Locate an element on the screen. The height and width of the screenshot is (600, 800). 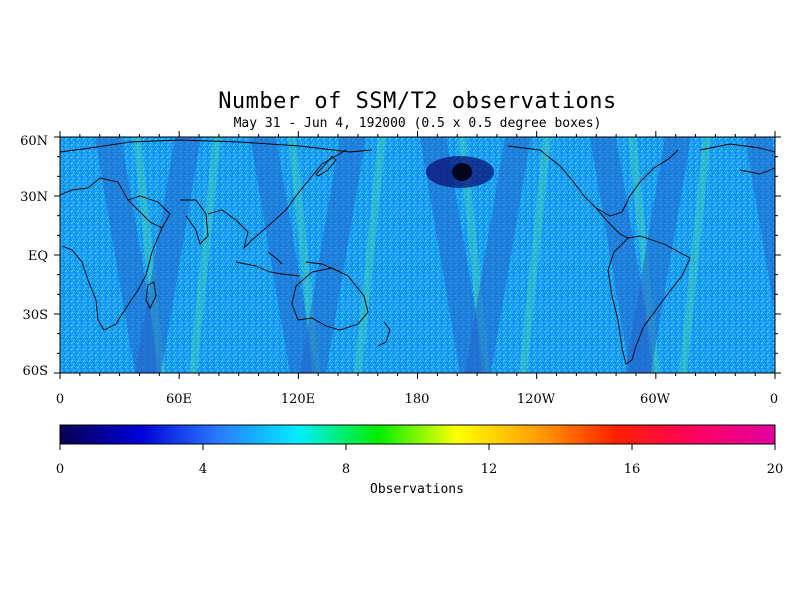
colorbar-tick-4: 4 is located at coordinates (203, 469).